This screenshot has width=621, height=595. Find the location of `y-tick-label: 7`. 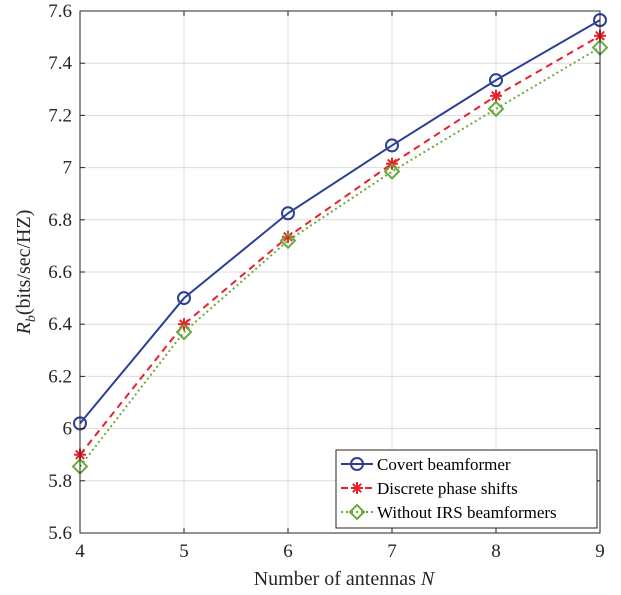

y-tick-label: 7 is located at coordinates (68, 168).